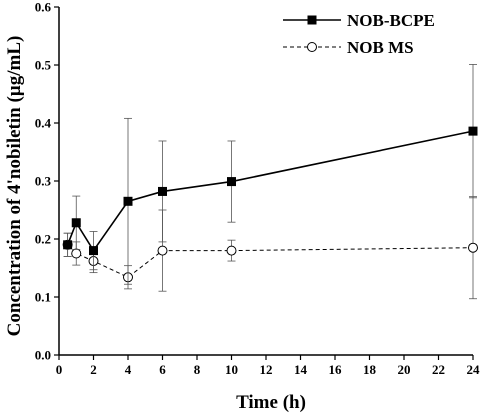  Describe the element at coordinates (336, 369) in the screenshot. I see `x-tick-label: 16` at that location.